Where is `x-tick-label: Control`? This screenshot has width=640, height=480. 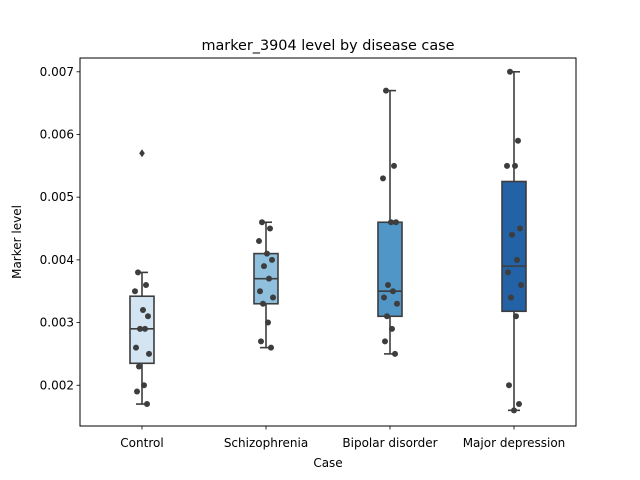
x-tick-label: Control is located at coordinates (141, 443).